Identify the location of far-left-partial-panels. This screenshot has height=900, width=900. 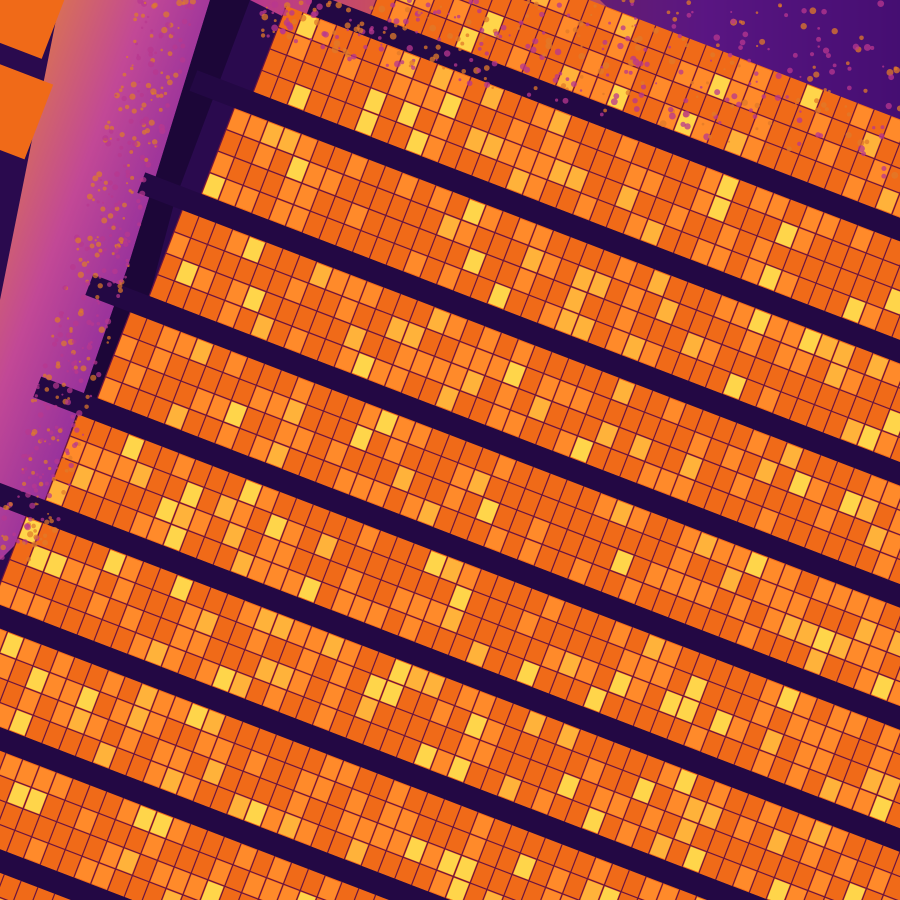
(33, 80).